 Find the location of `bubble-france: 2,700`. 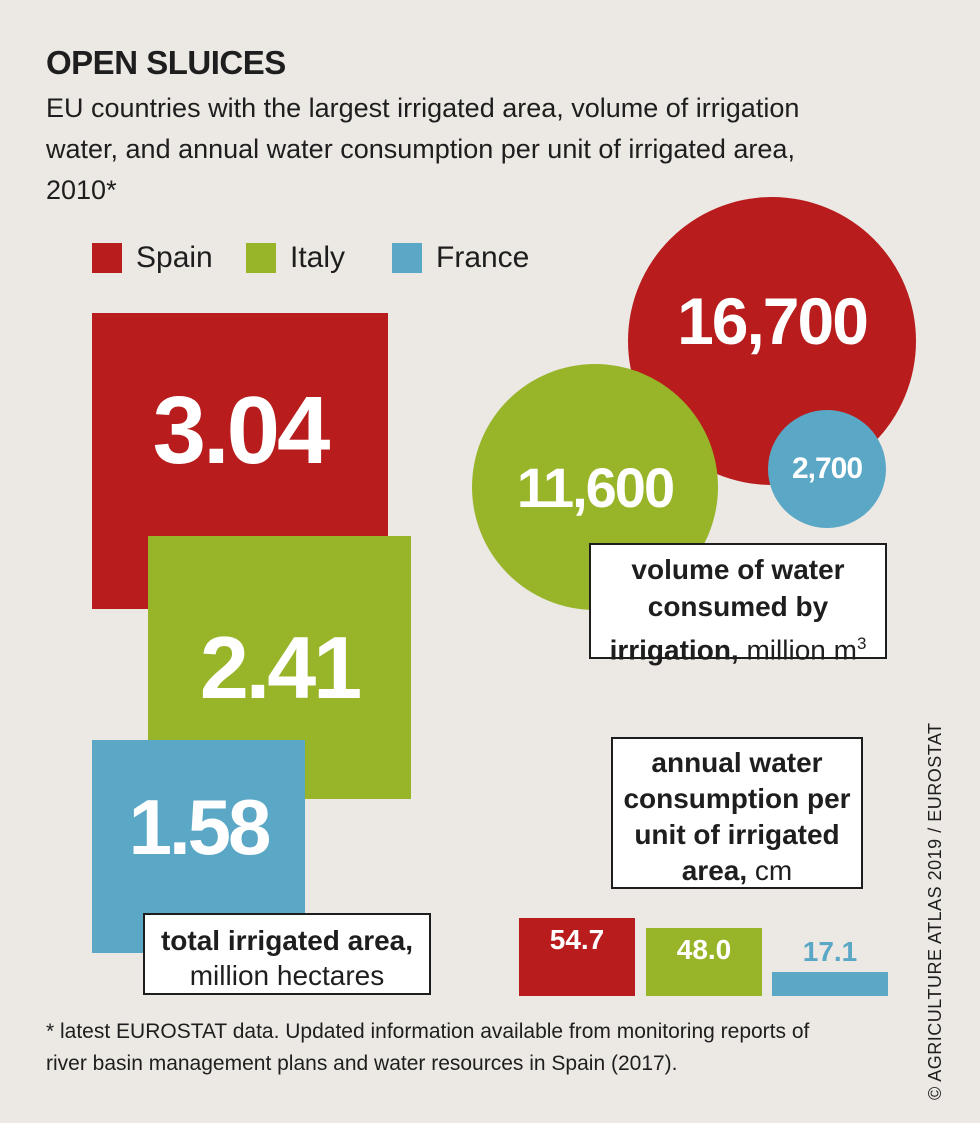

bubble-france: 2,700 is located at coordinates (827, 469).